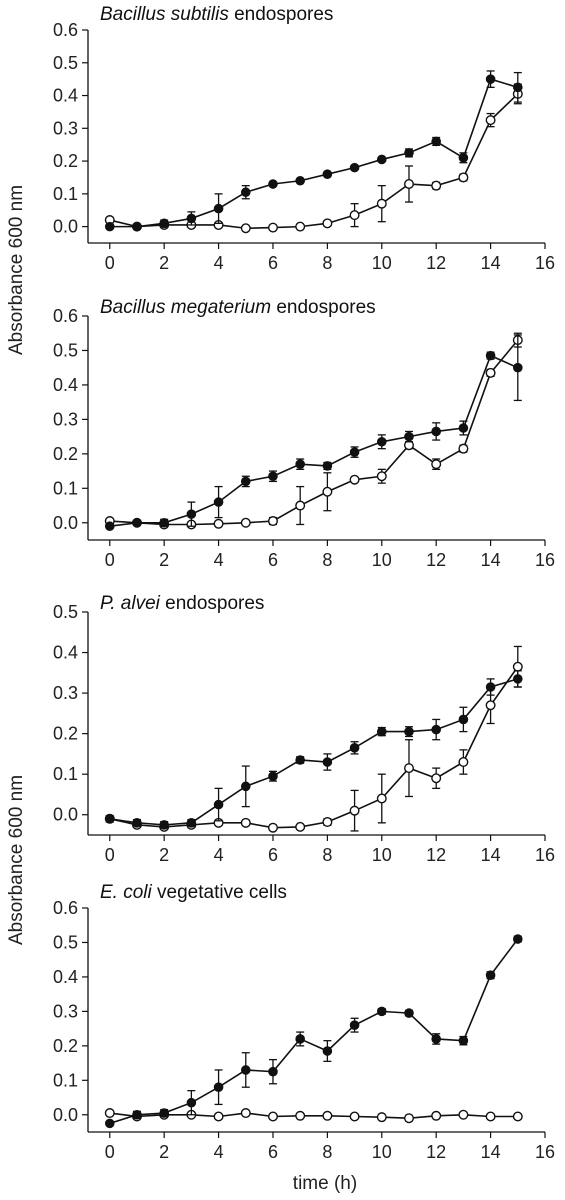 The width and height of the screenshot is (565, 1200). What do you see at coordinates (16, 270) in the screenshot?
I see `y-axis-label-top: Absorbance 600 nm` at bounding box center [16, 270].